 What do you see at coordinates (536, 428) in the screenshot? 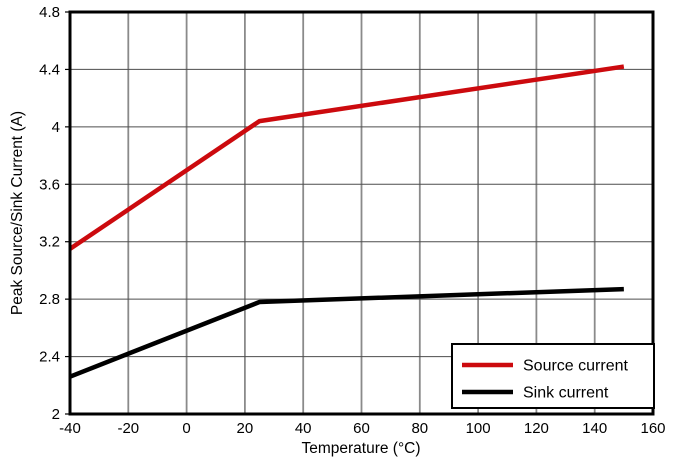
I see `x-tick-label: 120` at bounding box center [536, 428].